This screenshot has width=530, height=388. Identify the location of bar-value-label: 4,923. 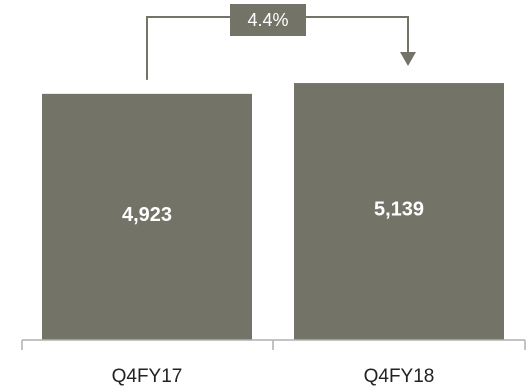
(147, 215).